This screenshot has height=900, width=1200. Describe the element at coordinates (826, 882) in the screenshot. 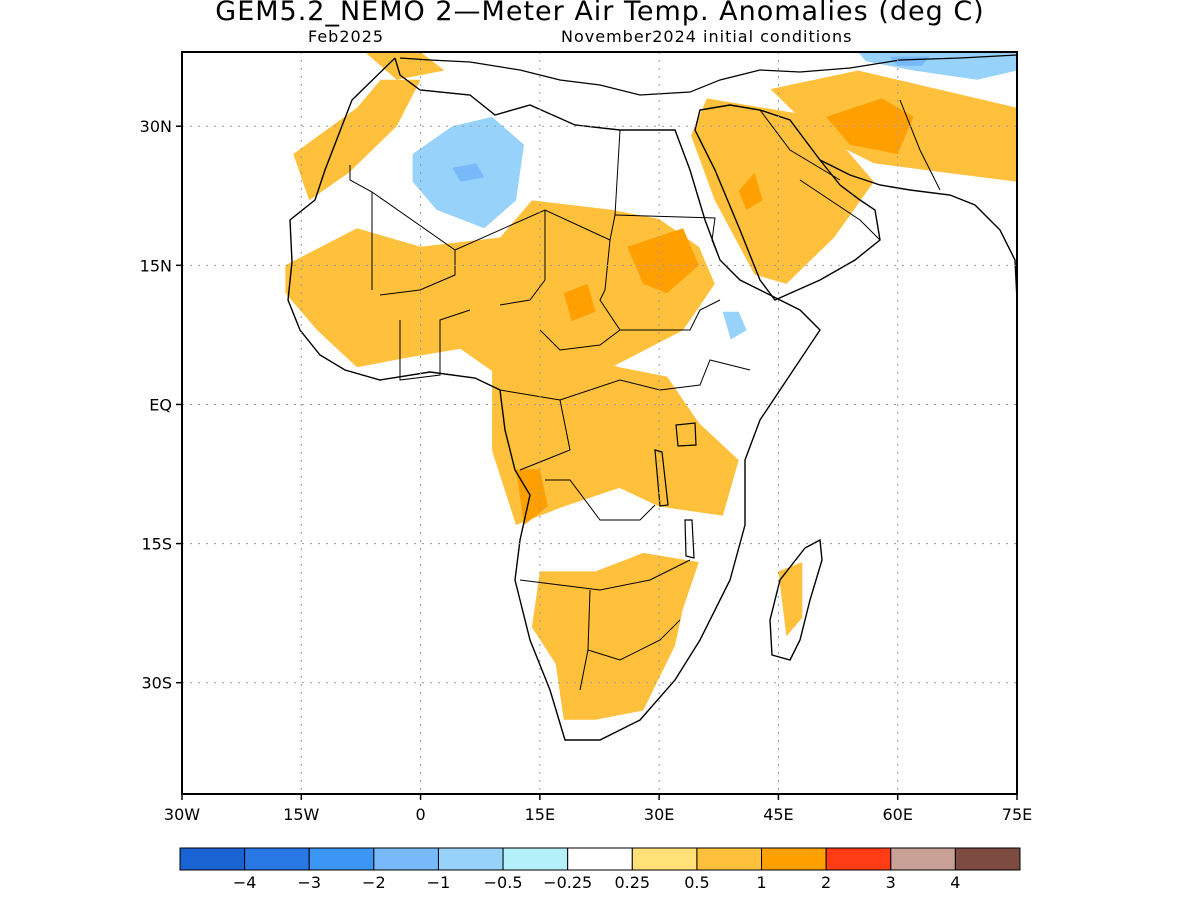

I see `colorbar-label: 2` at that location.